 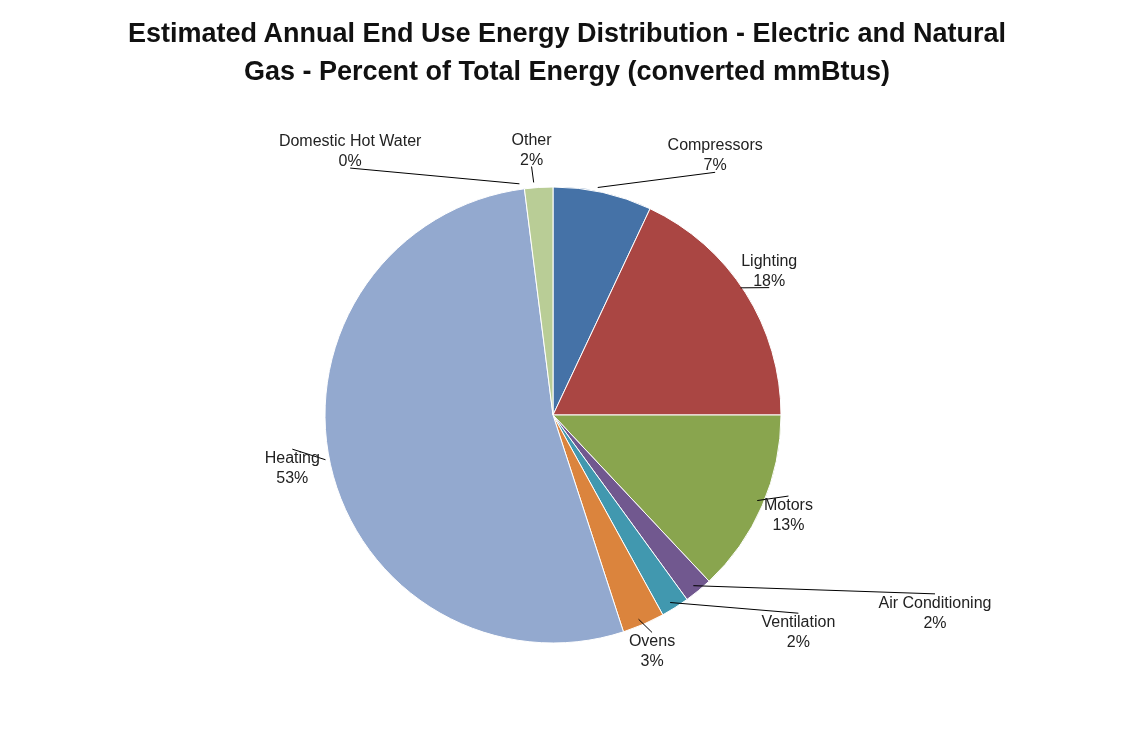 I want to click on slice-label: Heating, so click(x=292, y=458).